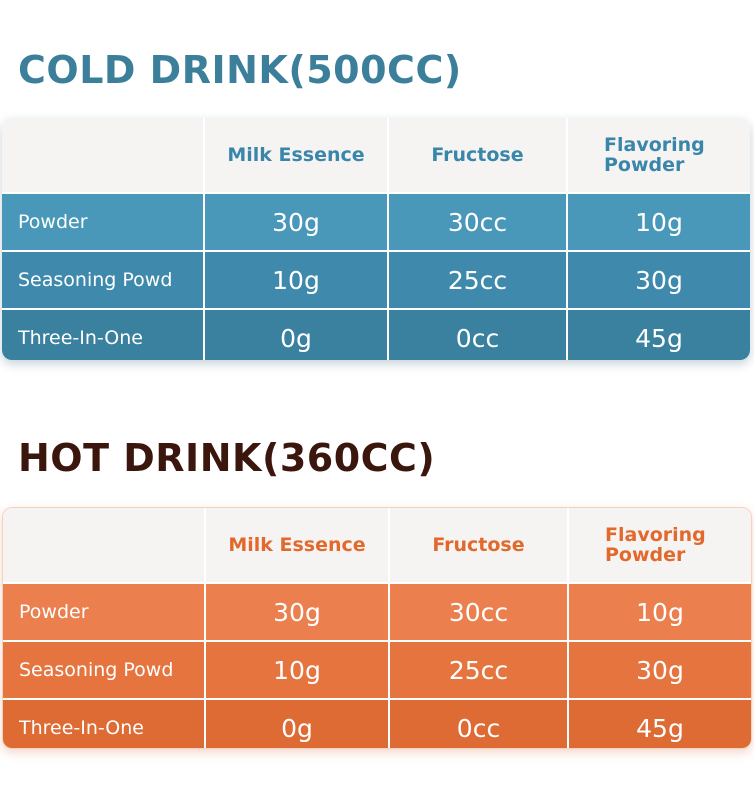 The width and height of the screenshot is (754, 800). I want to click on hot-drink-title: HOT DRINK(360CC), so click(227, 458).